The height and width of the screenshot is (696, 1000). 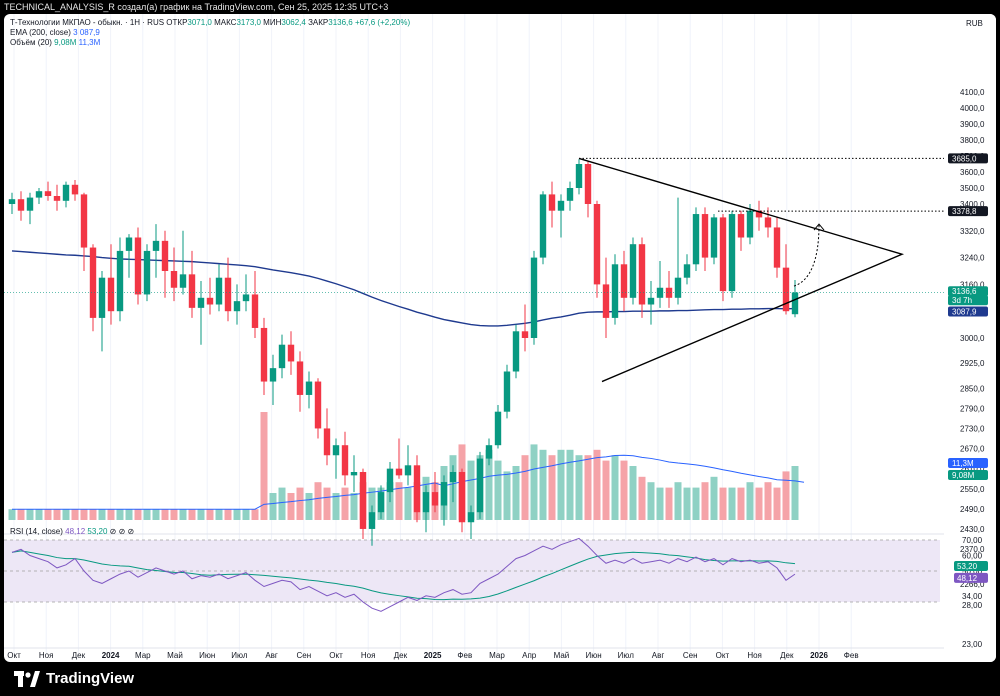 I want to click on volume-ma-polyline, so click(x=408, y=482).